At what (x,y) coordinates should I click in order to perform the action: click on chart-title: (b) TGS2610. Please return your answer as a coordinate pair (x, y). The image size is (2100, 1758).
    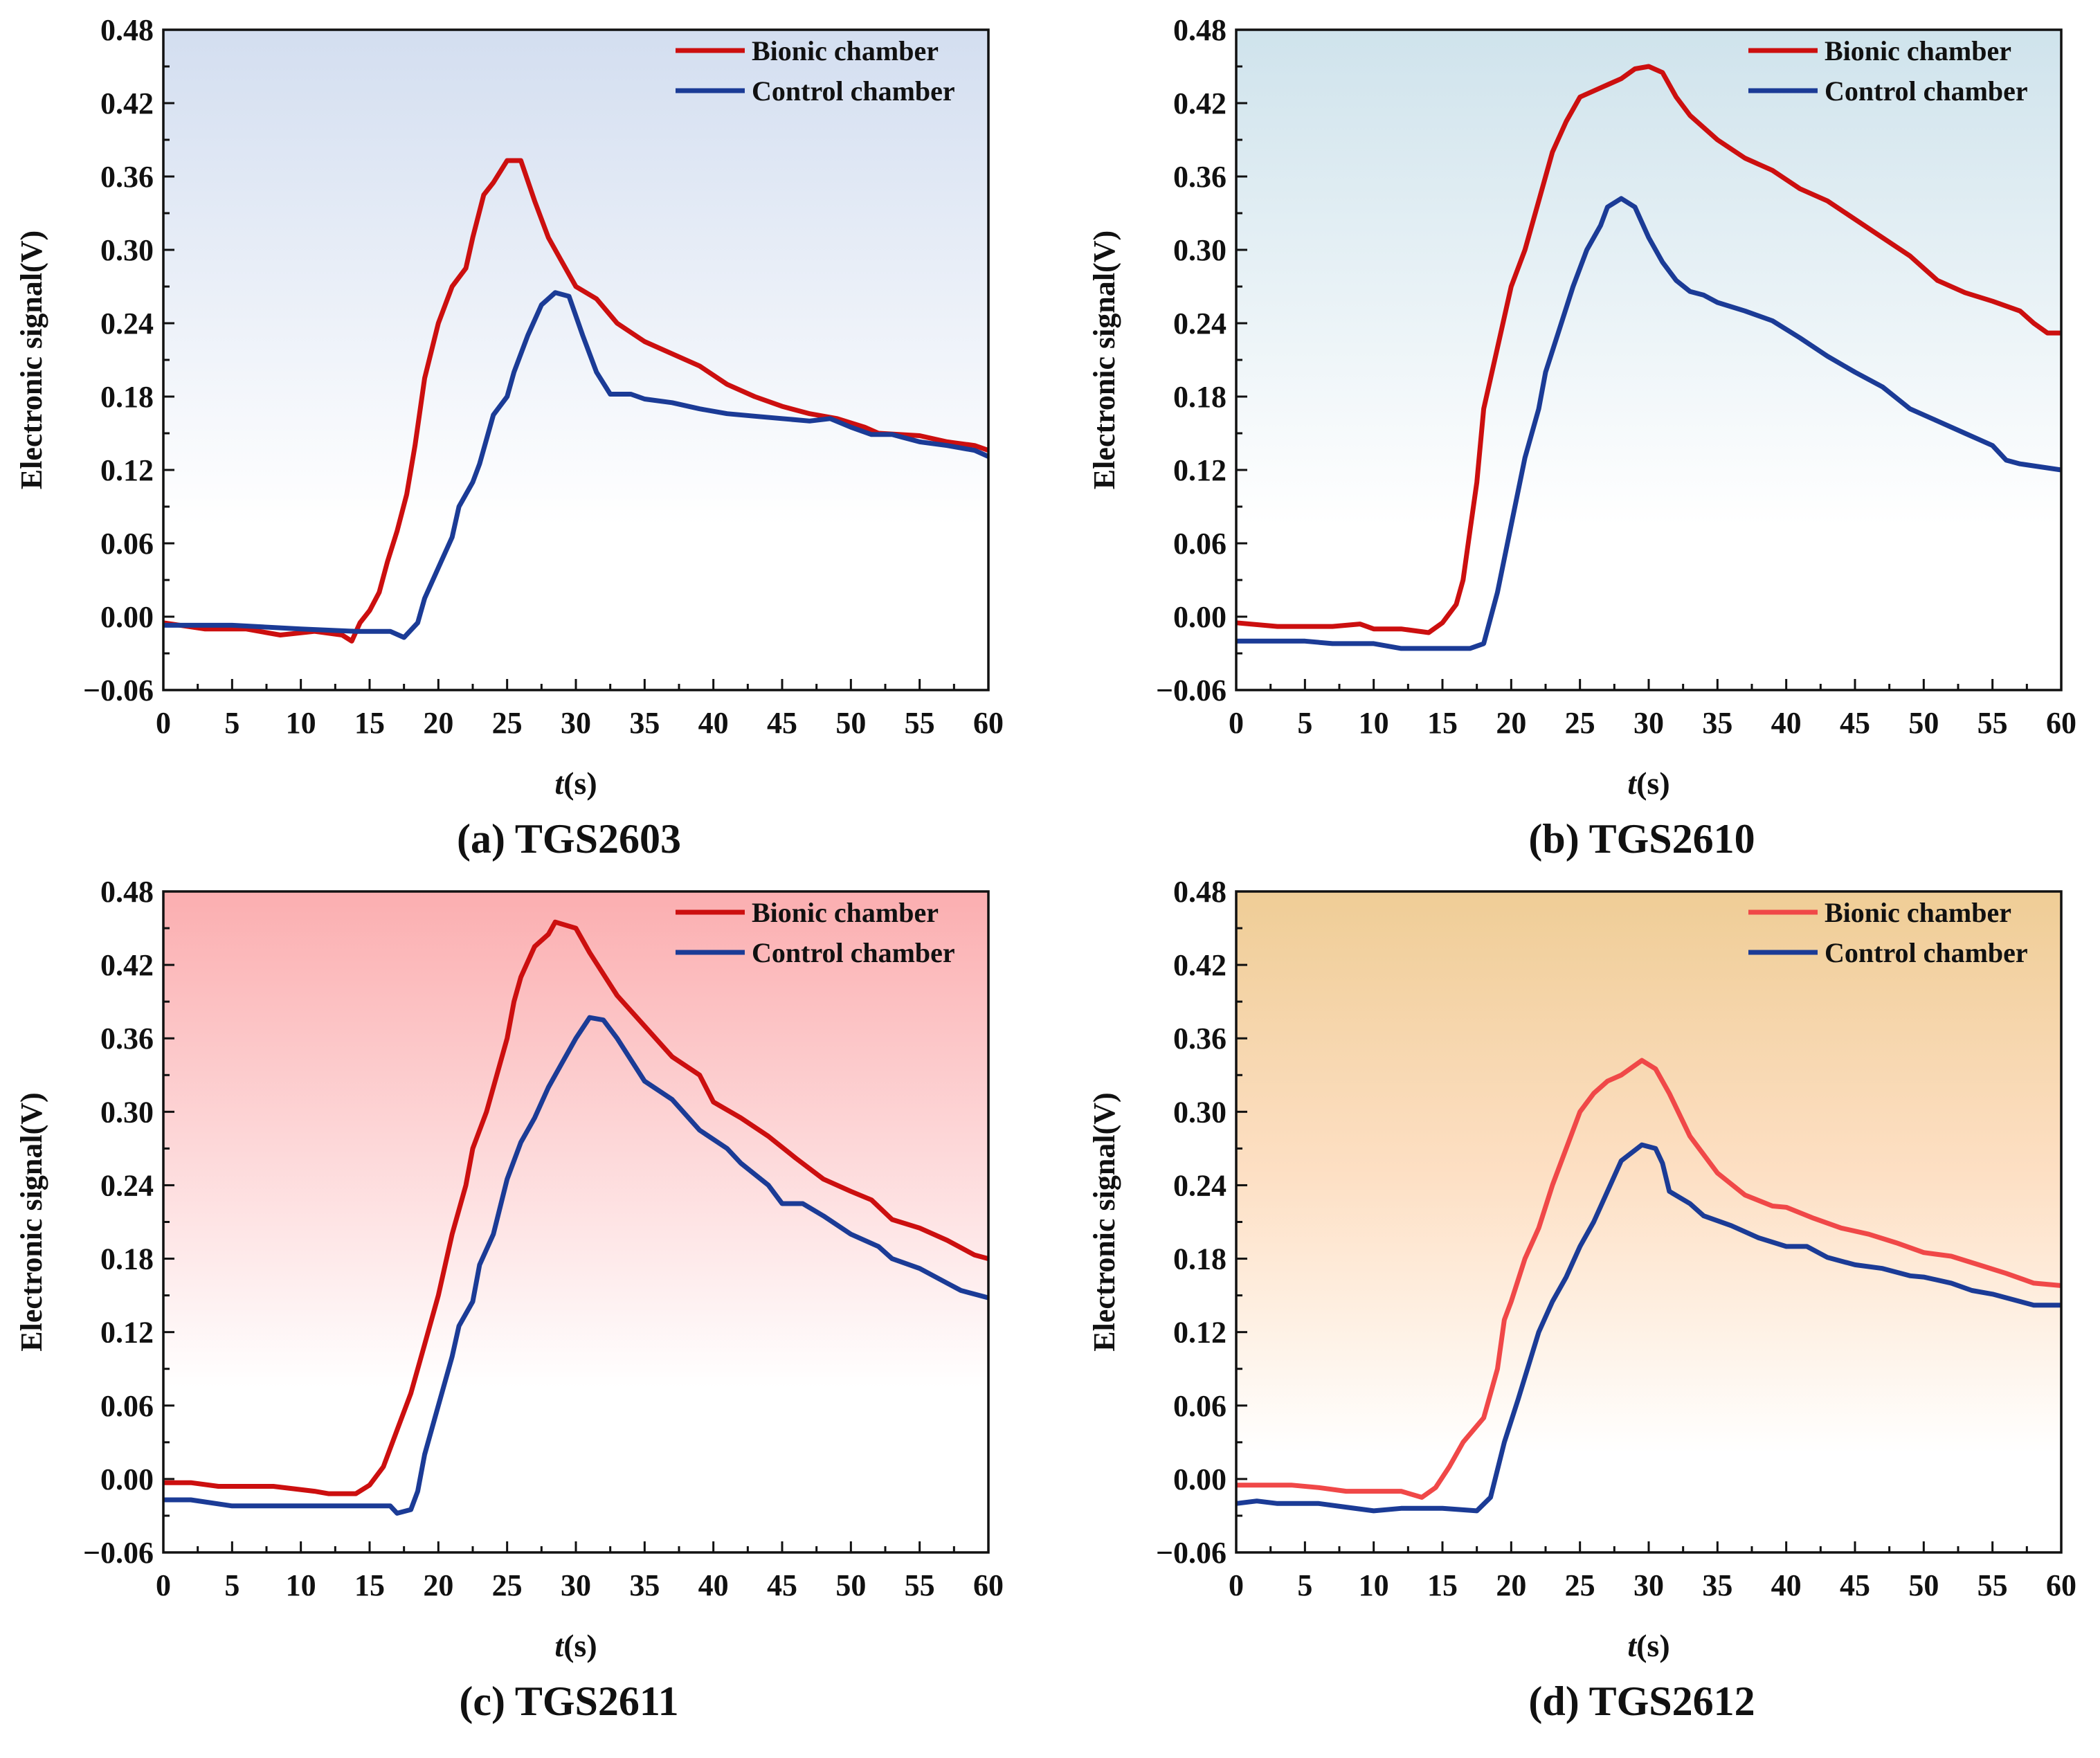
    Looking at the image, I should click on (1641, 839).